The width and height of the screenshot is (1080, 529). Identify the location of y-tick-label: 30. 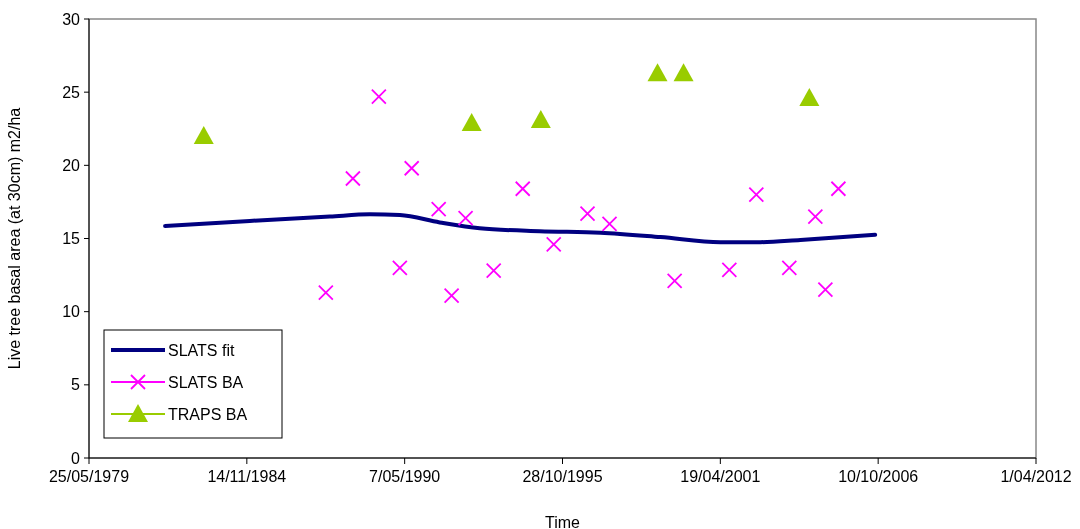
(71, 19).